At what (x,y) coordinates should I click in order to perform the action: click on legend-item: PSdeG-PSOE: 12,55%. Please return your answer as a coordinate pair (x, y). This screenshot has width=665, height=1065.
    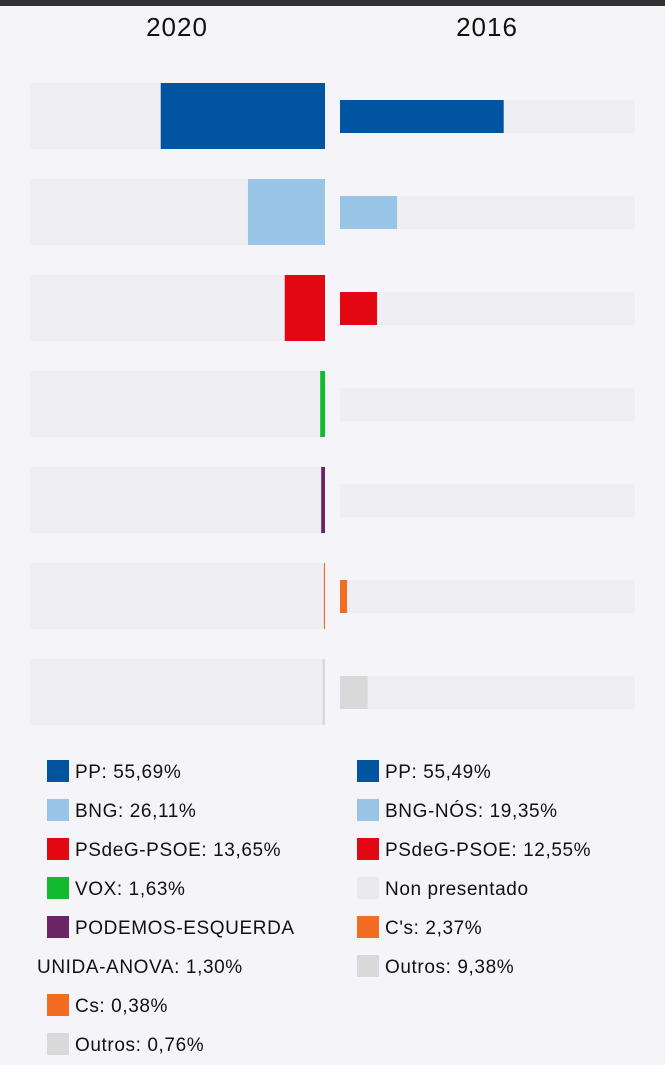
    Looking at the image, I should click on (497, 850).